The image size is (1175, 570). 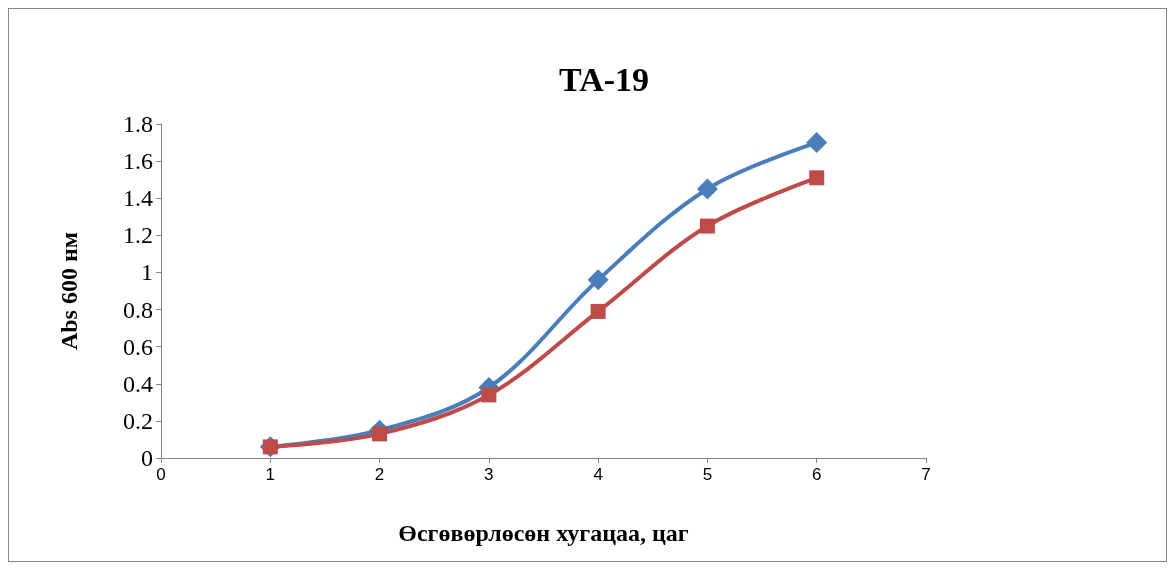 What do you see at coordinates (489, 474) in the screenshot?
I see `x-tick-label: 3` at bounding box center [489, 474].